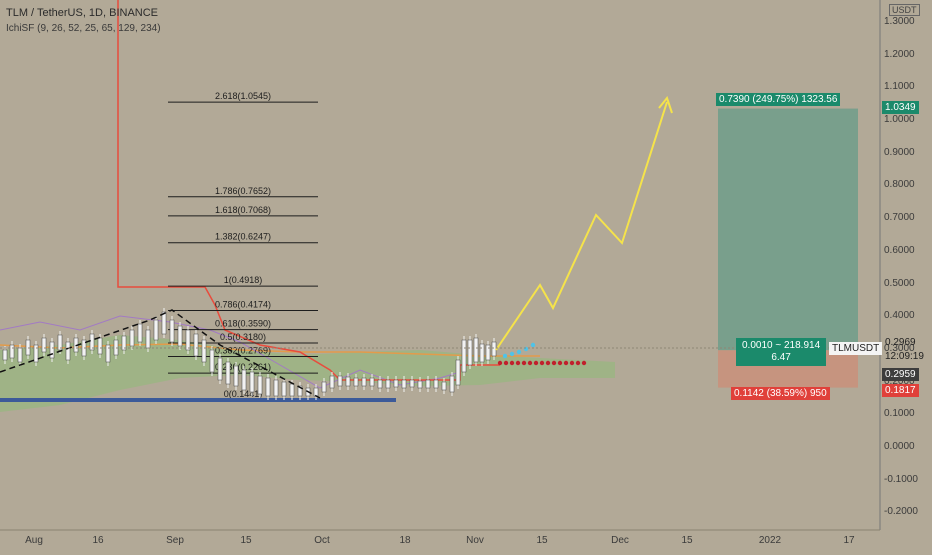 The height and width of the screenshot is (555, 932). What do you see at coordinates (778, 99) in the screenshot?
I see `target-label: 0.7390 (249.75%) 1323.56` at bounding box center [778, 99].